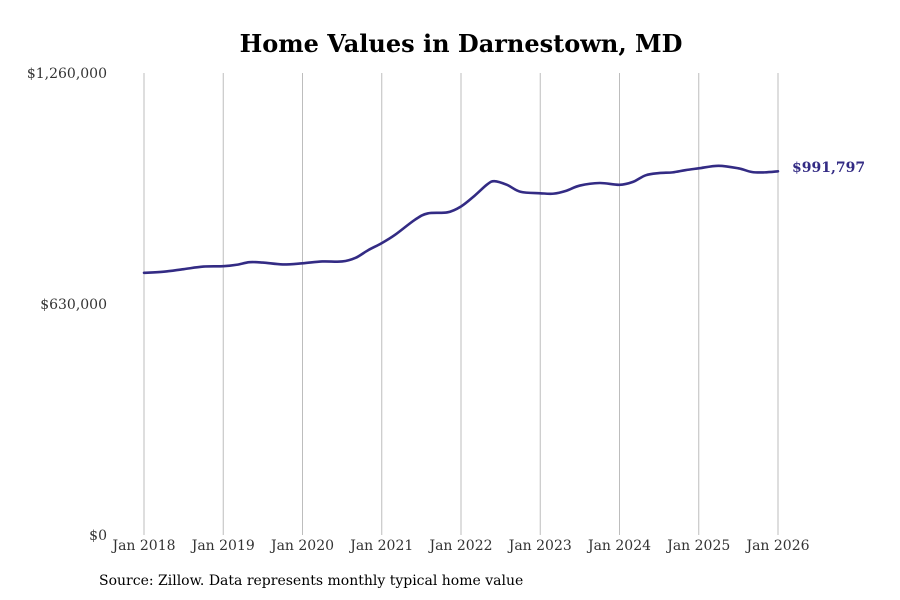 The height and width of the screenshot is (600, 900). Describe the element at coordinates (98, 536) in the screenshot. I see `y-tick-label-0: $0` at that location.